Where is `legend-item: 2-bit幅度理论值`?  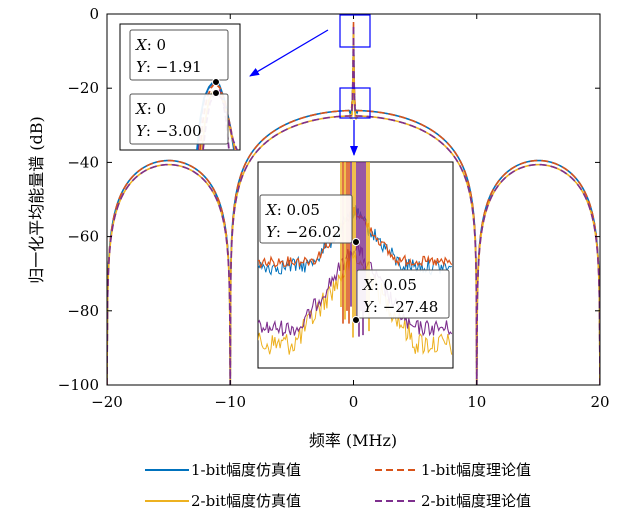 legend-item: 2-bit幅度理论值 is located at coordinates (453, 501).